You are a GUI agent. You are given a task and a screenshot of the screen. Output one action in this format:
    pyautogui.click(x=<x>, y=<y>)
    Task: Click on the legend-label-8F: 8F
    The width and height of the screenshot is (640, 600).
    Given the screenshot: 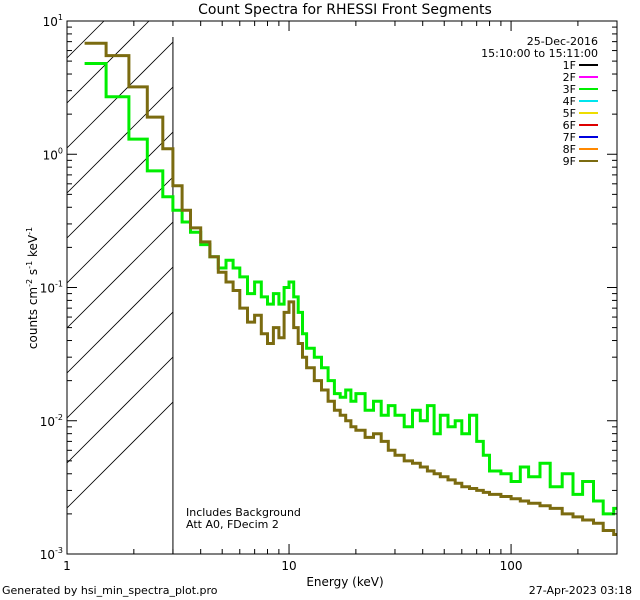 What is the action you would take?
    pyautogui.click(x=569, y=149)
    